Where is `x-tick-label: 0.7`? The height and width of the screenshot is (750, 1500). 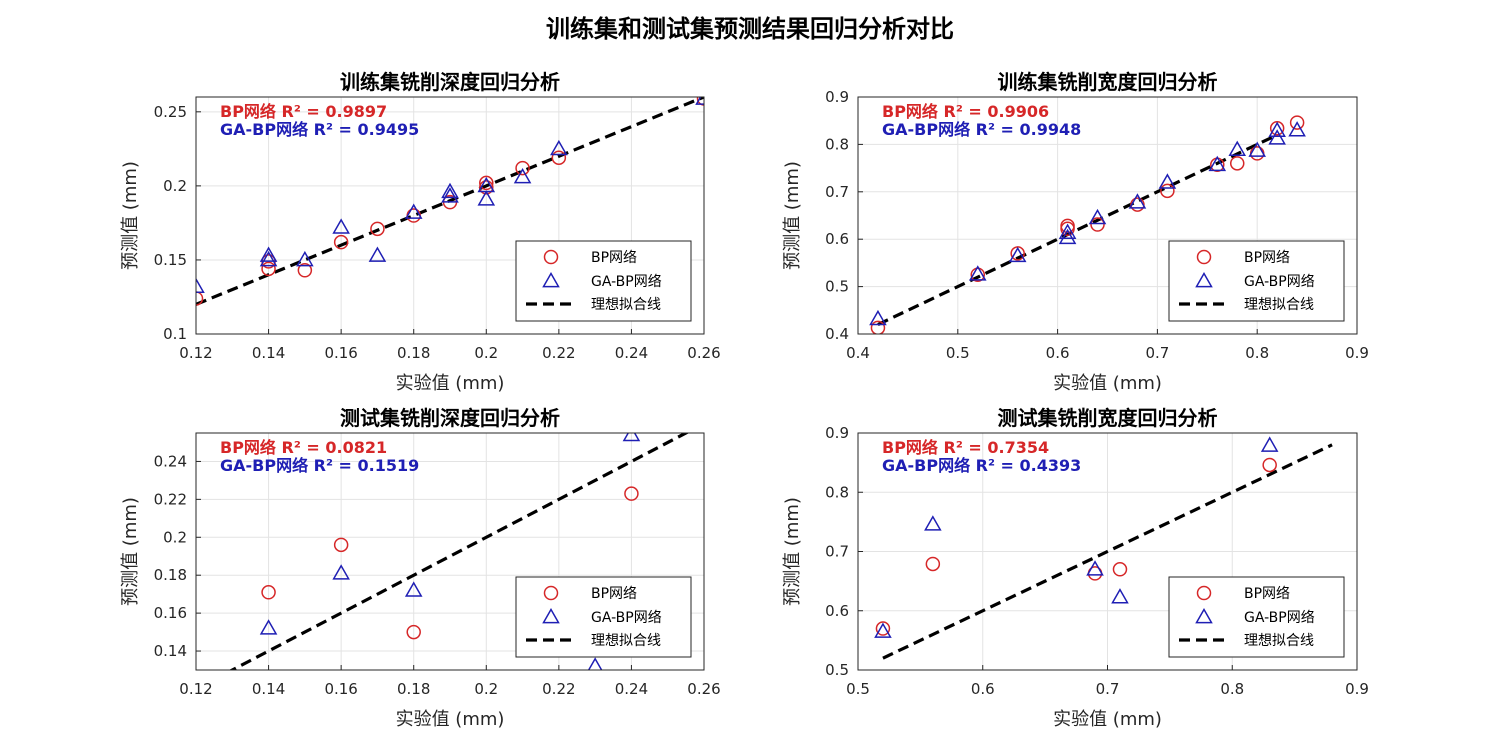
x-tick-label: 0.7 is located at coordinates (1157, 353).